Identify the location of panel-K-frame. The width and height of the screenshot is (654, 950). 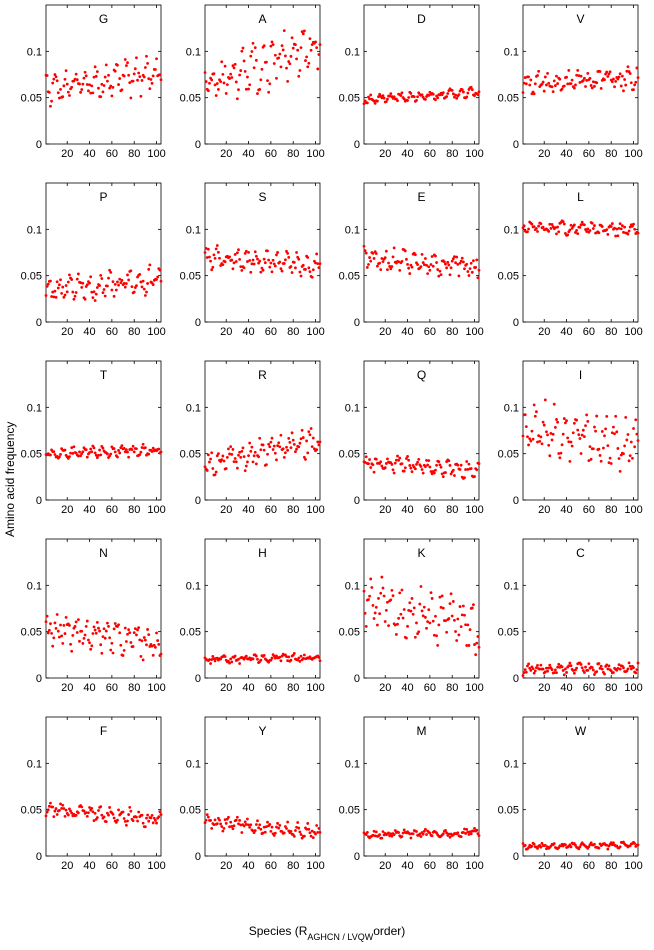
(421, 608).